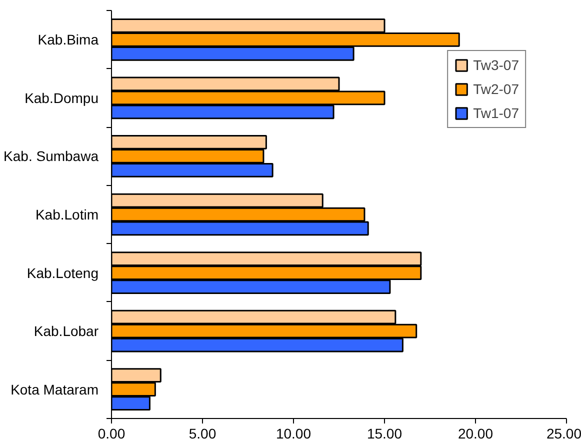 The width and height of the screenshot is (581, 441). Describe the element at coordinates (112, 433) in the screenshot. I see `x-tick-label: 0.00` at that location.